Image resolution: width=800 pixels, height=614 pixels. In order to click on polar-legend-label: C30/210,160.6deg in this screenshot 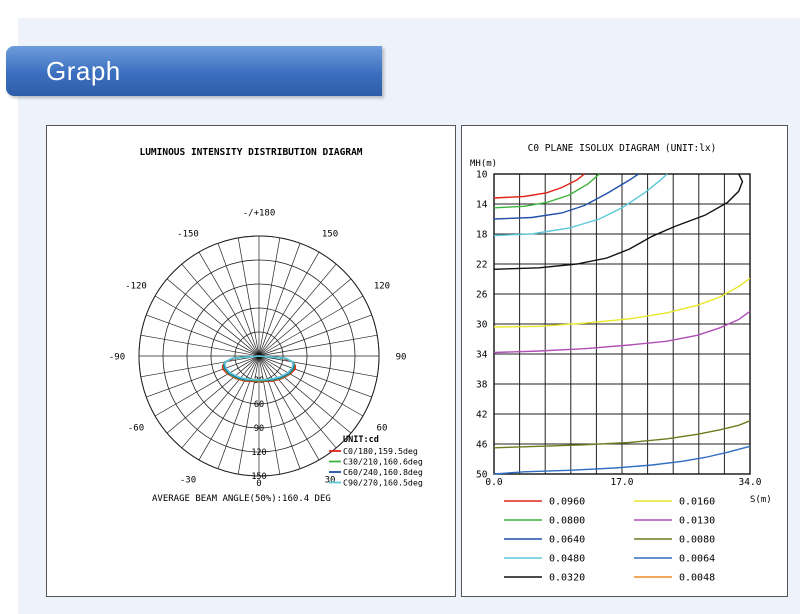, I will do `click(383, 462)`.